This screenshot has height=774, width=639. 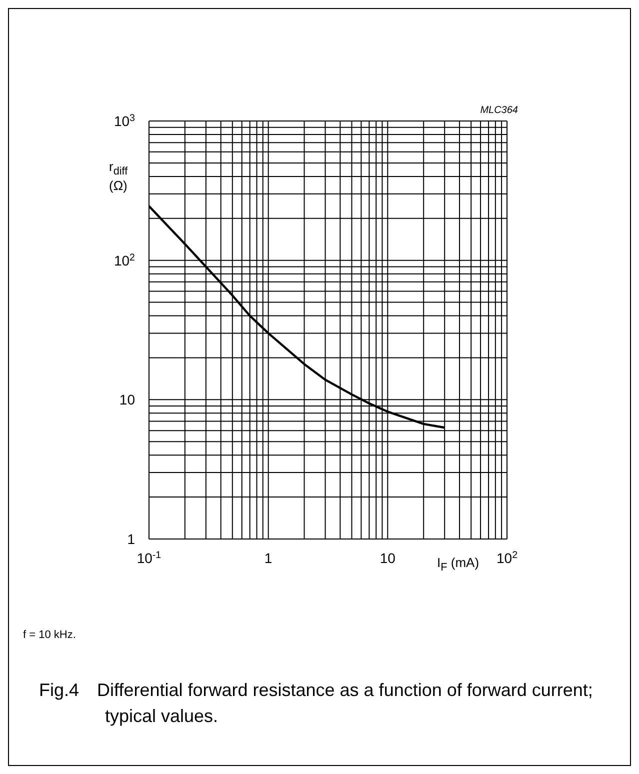 What do you see at coordinates (131, 539) in the screenshot?
I see `y-tick-label: 1` at bounding box center [131, 539].